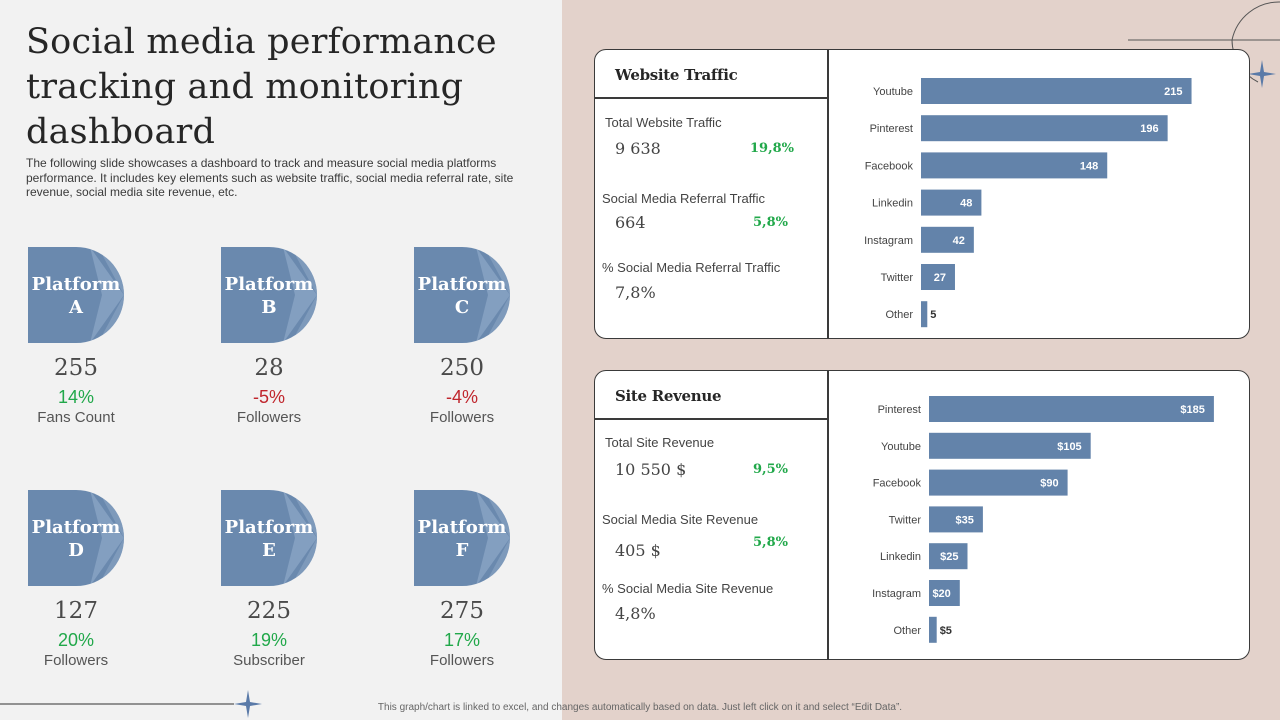 This screenshot has width=1280, height=720. Describe the element at coordinates (691, 267) in the screenshot. I see `metric-label: % Social Media Referral Traffic` at that location.